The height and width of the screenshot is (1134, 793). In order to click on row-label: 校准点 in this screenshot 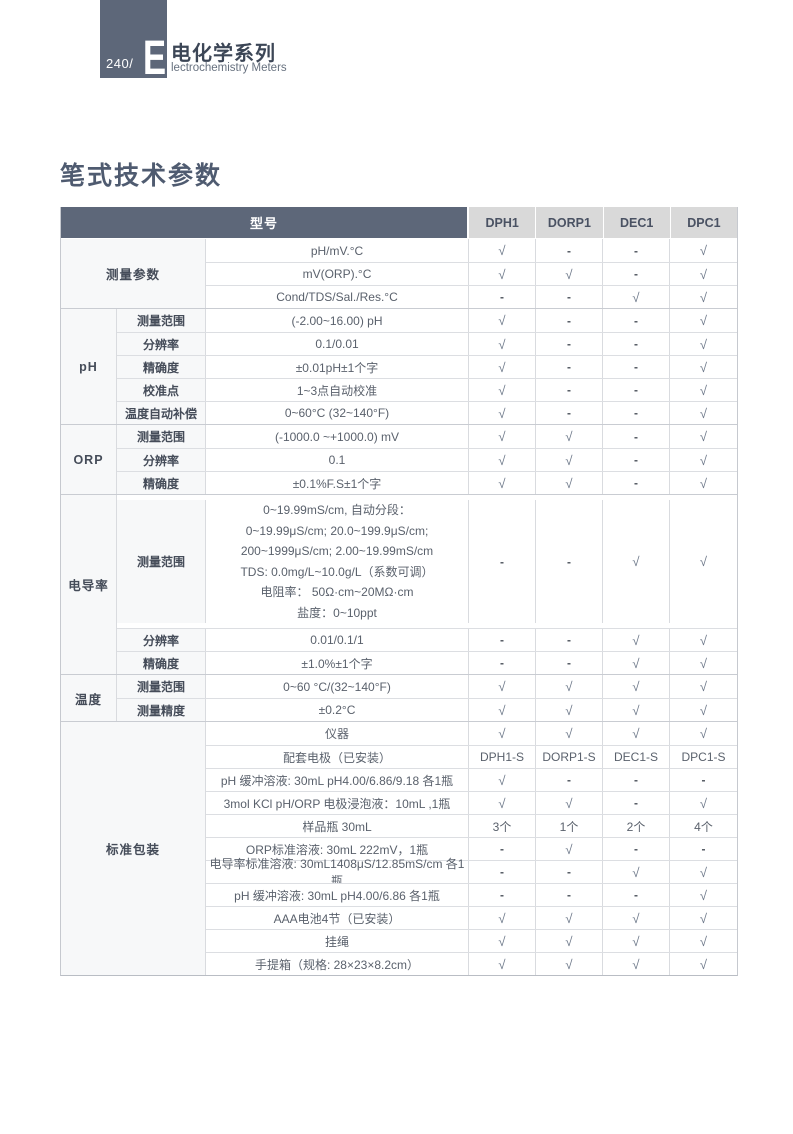, I will do `click(161, 390)`.